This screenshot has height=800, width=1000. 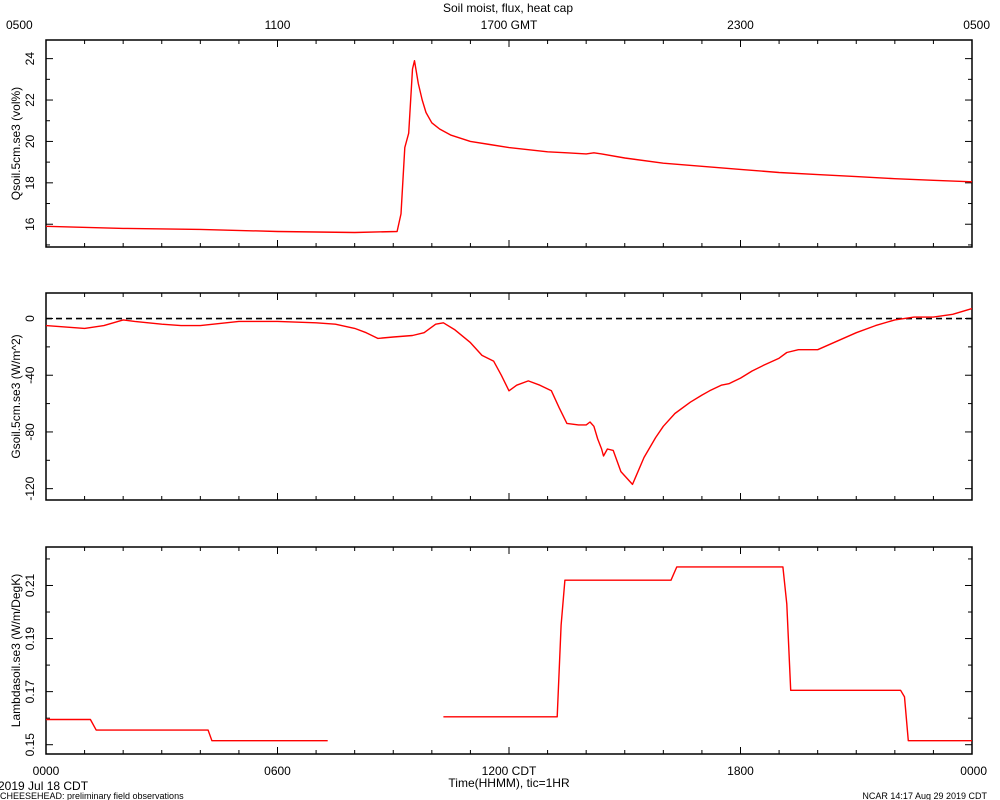 I want to click on top-axis-labels: 0500 1100 1700 GMT 2300 0500, so click(x=498, y=25).